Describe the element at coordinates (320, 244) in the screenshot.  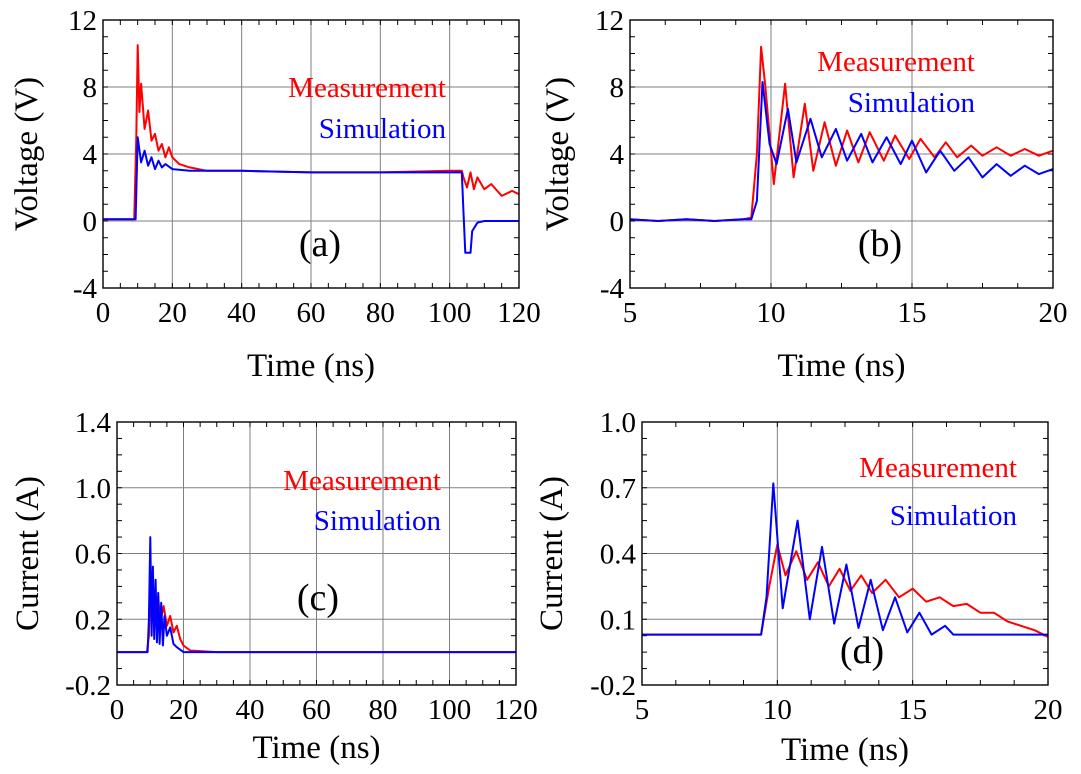
I see `panel-label: (a)` at that location.